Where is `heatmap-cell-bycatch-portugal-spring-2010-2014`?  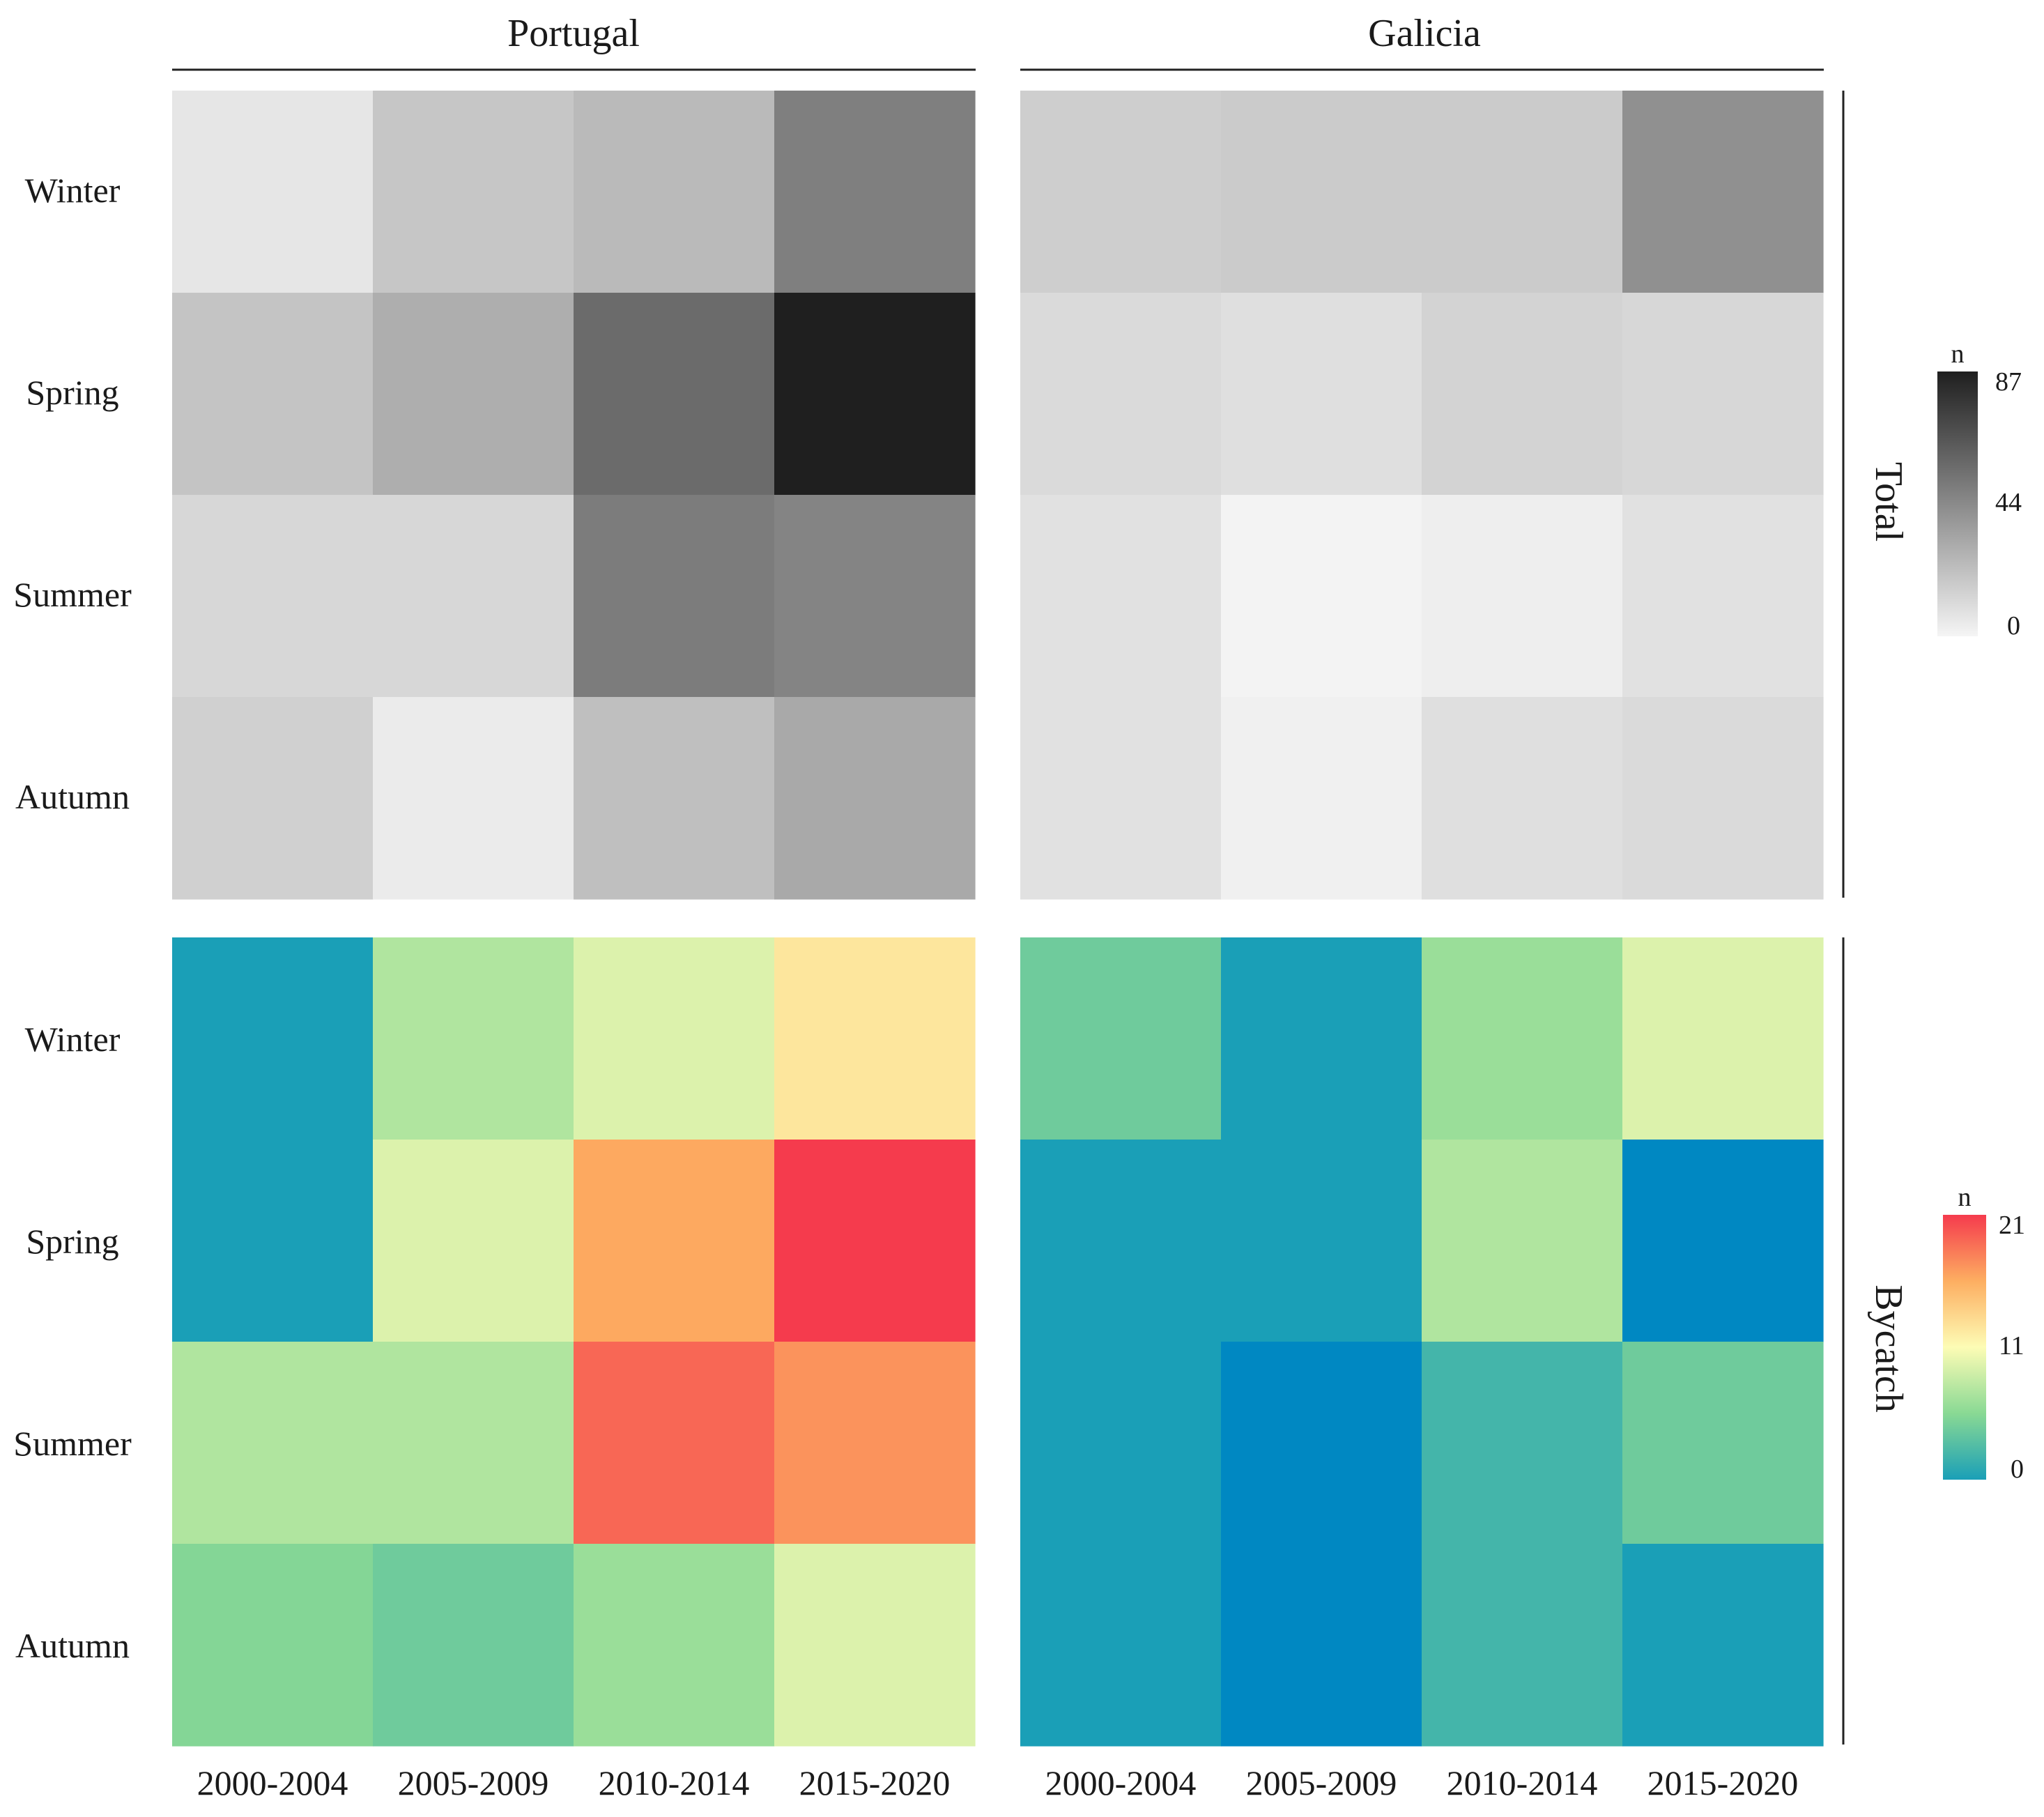 heatmap-cell-bycatch-portugal-spring-2010-2014 is located at coordinates (675, 1241).